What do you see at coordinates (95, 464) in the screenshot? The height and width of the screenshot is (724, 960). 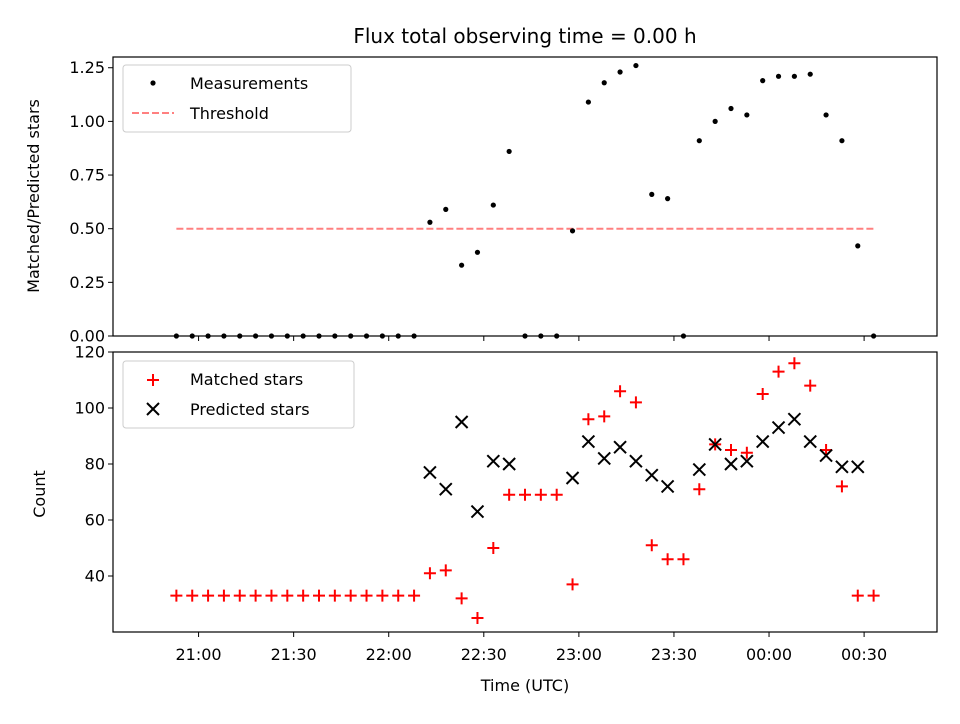 I see `bottom-y-tick-label: 80` at bounding box center [95, 464].